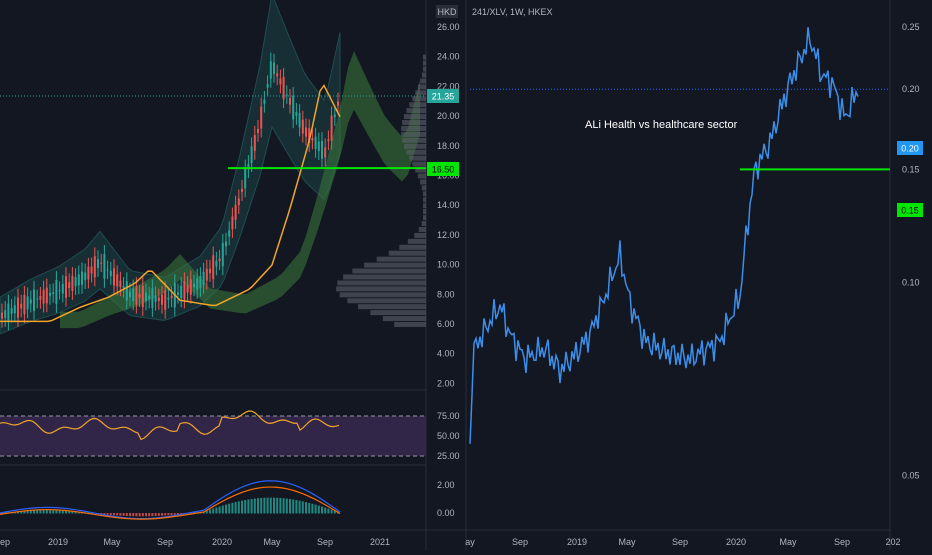 This screenshot has height=555, width=932. Describe the element at coordinates (911, 282) in the screenshot. I see `ratio-tick: 0.10` at that location.